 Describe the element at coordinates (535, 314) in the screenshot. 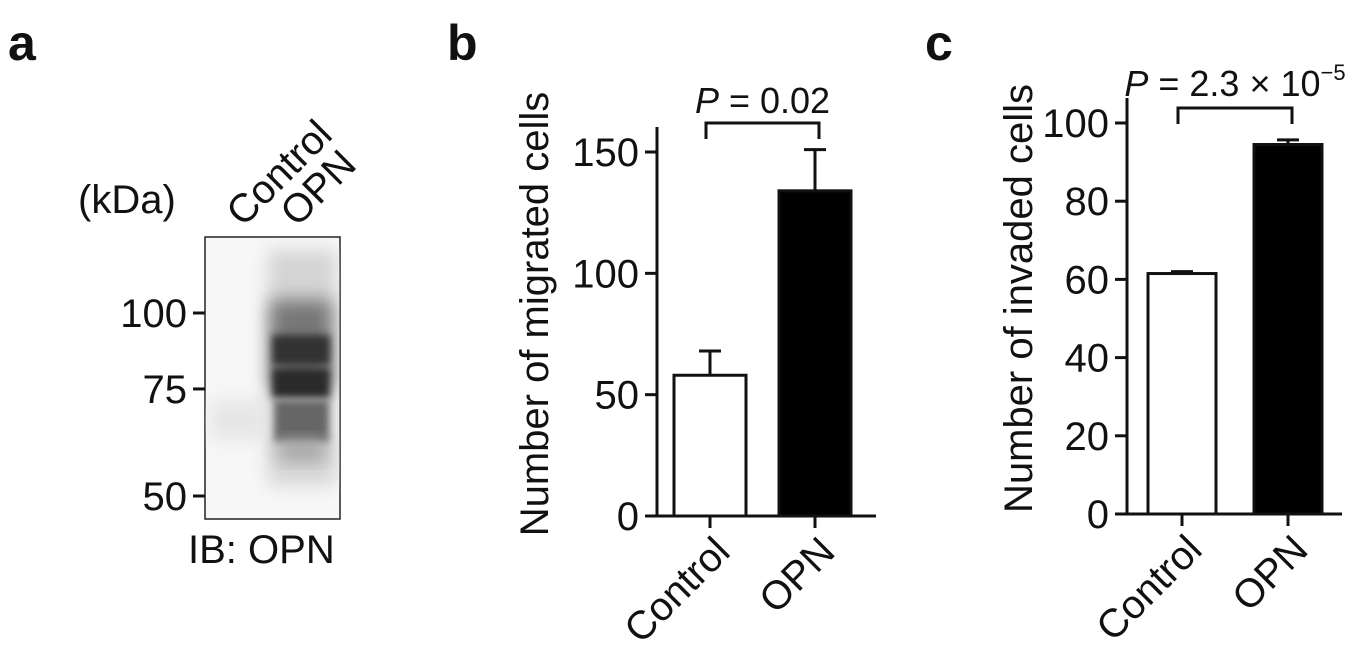

I see `y-axis-label: Number of migrated cells` at that location.